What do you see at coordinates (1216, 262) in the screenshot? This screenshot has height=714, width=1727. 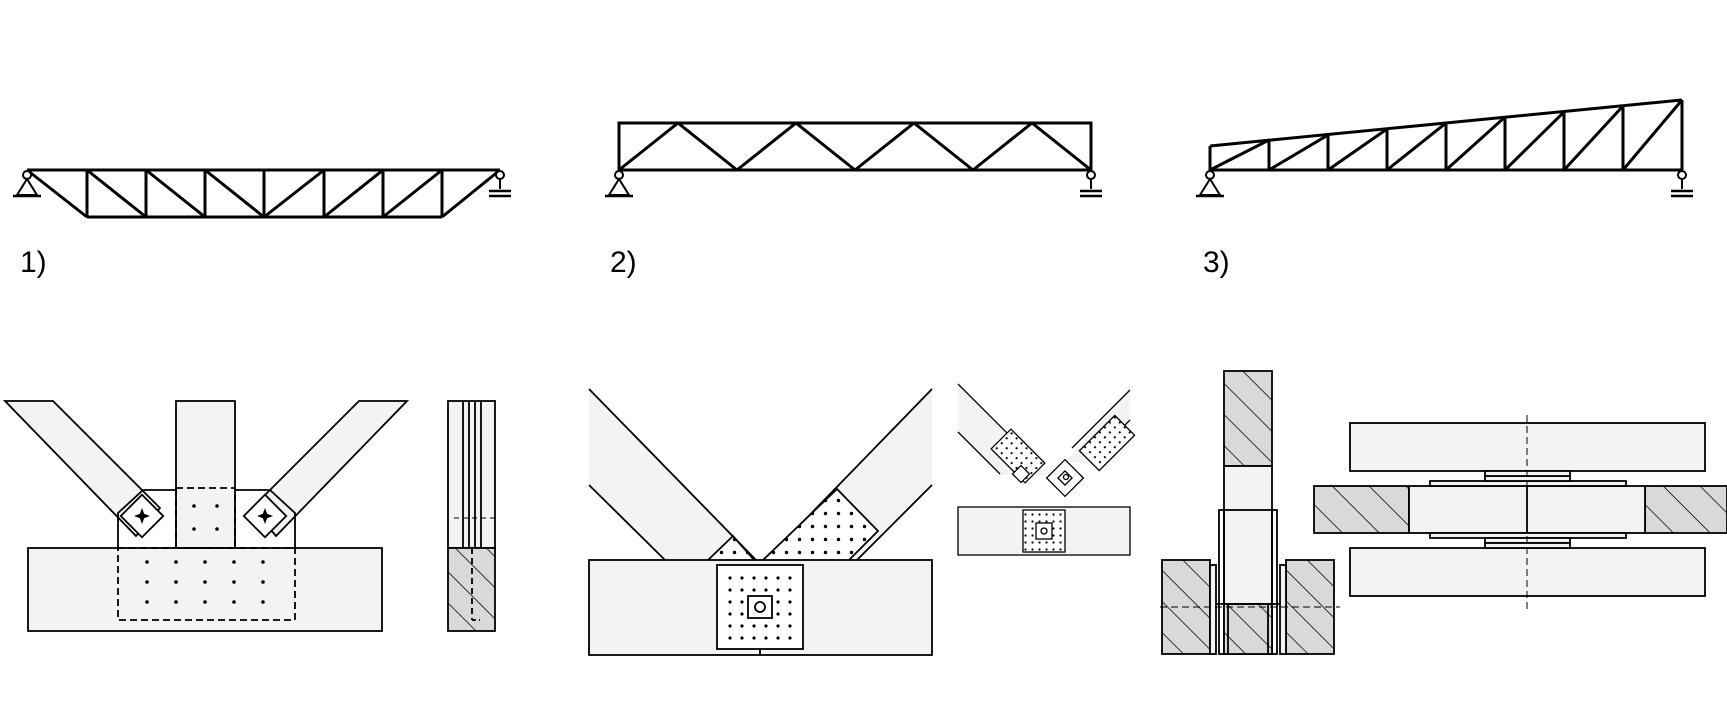 I see `truss-3-label: 3)` at bounding box center [1216, 262].